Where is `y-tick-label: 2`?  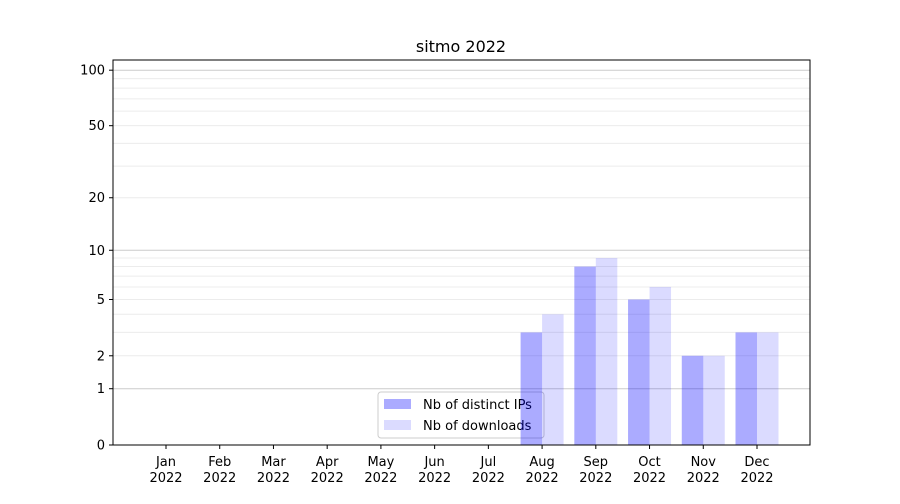
y-tick-label: 2 is located at coordinates (101, 356).